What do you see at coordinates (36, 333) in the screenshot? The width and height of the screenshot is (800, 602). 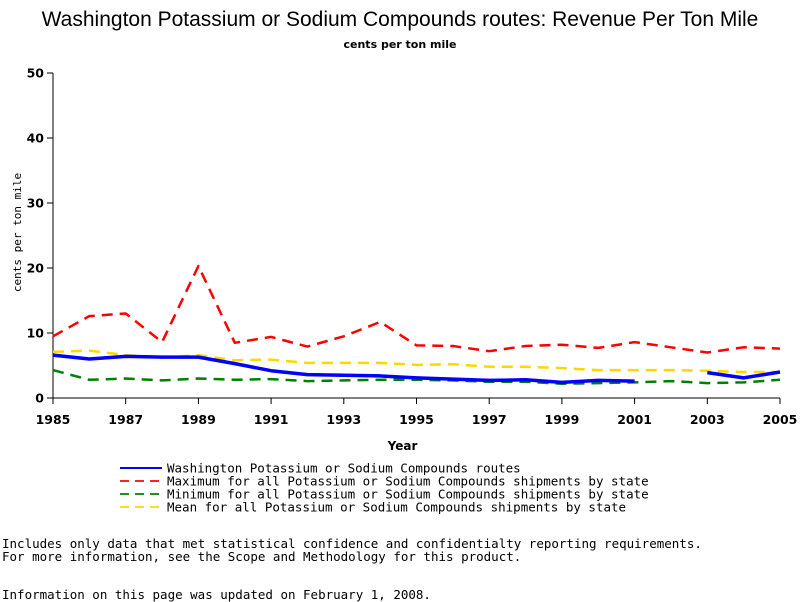 I see `y-tick-label: 10` at bounding box center [36, 333].